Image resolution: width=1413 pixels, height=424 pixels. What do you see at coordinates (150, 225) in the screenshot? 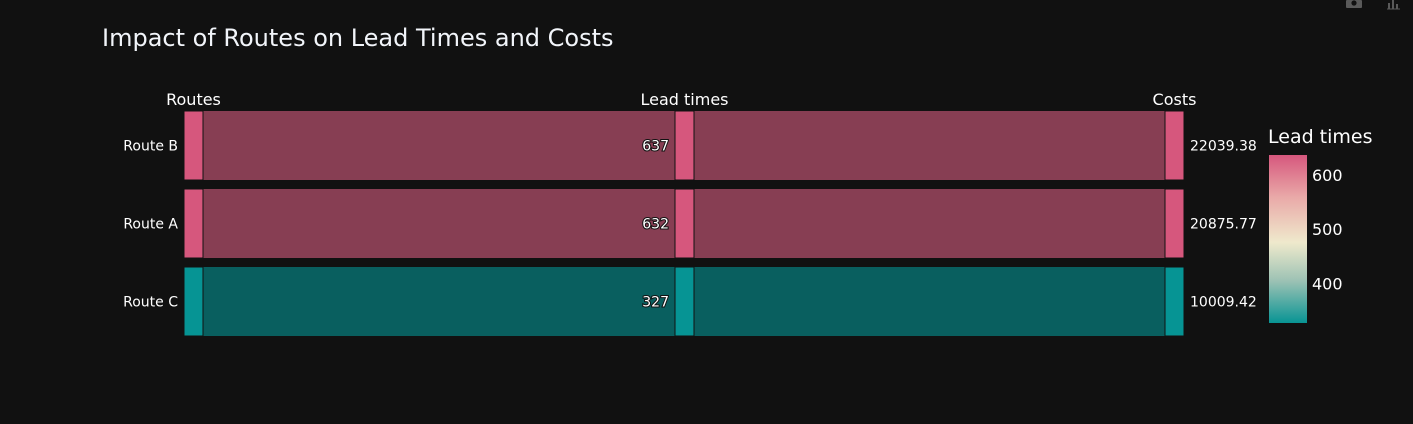
I see `category-label: Route A` at bounding box center [150, 225].